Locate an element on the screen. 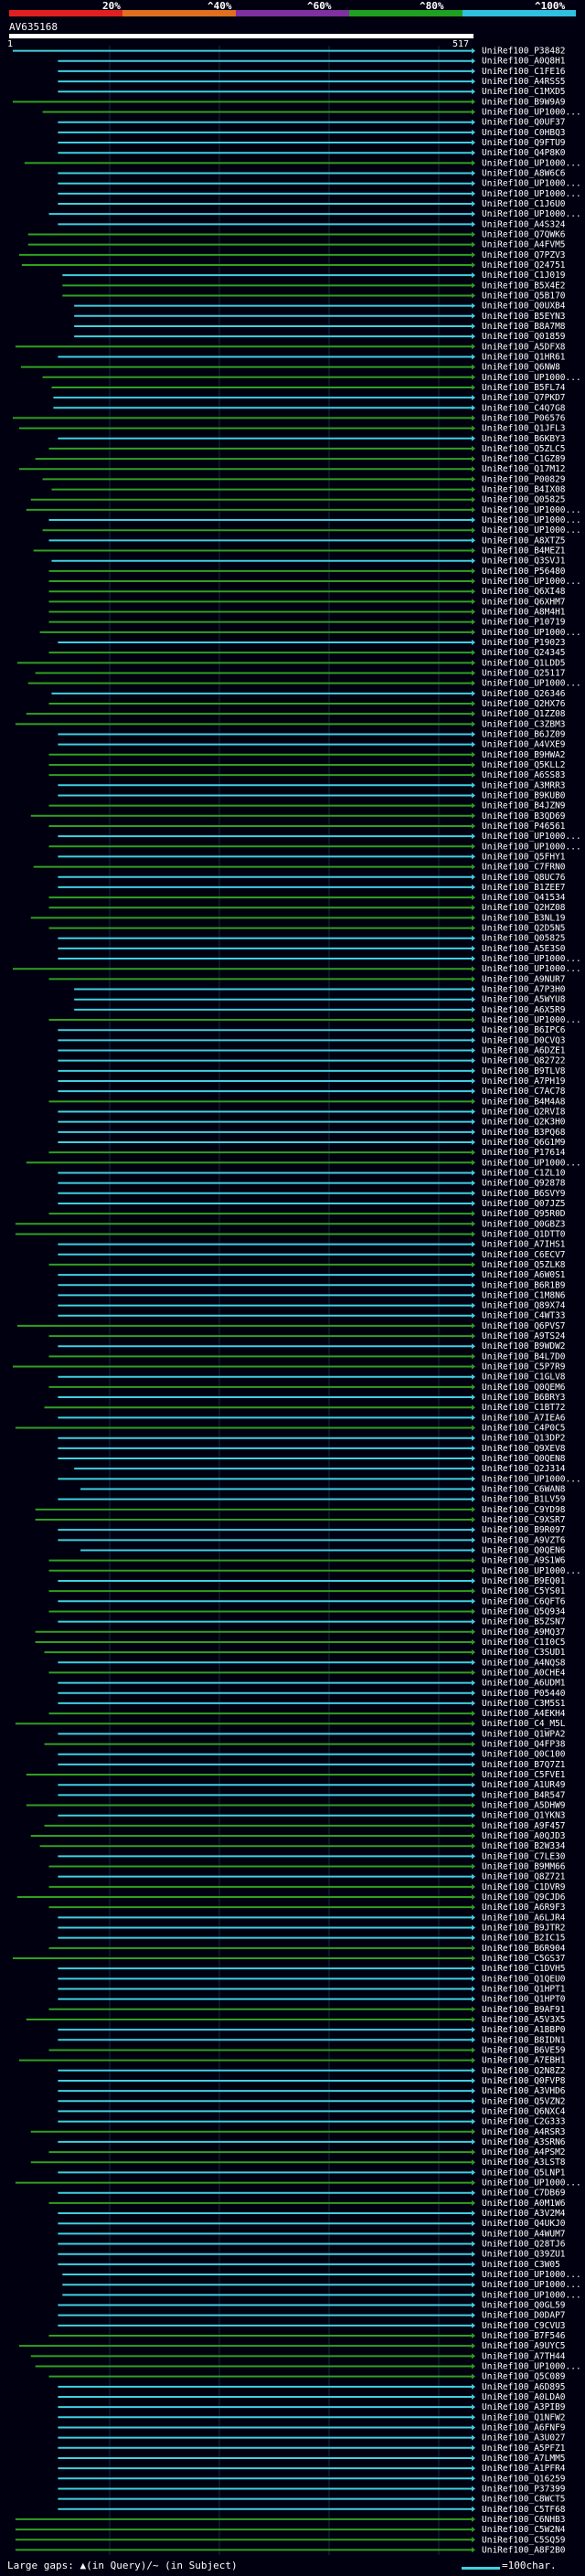 Image resolution: width=585 pixels, height=2576 pixels. hit-label: UniRef100_Q5VZN2 is located at coordinates (524, 2101).